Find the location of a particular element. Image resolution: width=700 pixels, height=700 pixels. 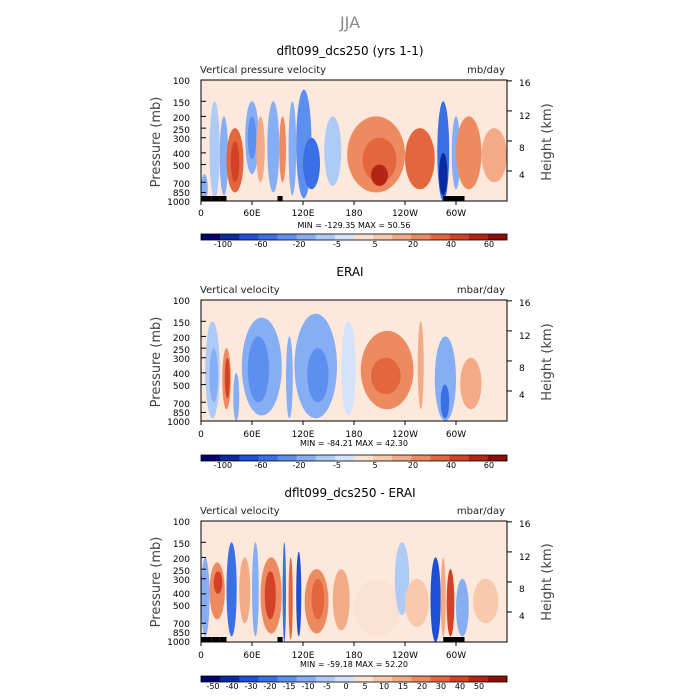

y-tick-label: 1000 is located at coordinates (178, 423).